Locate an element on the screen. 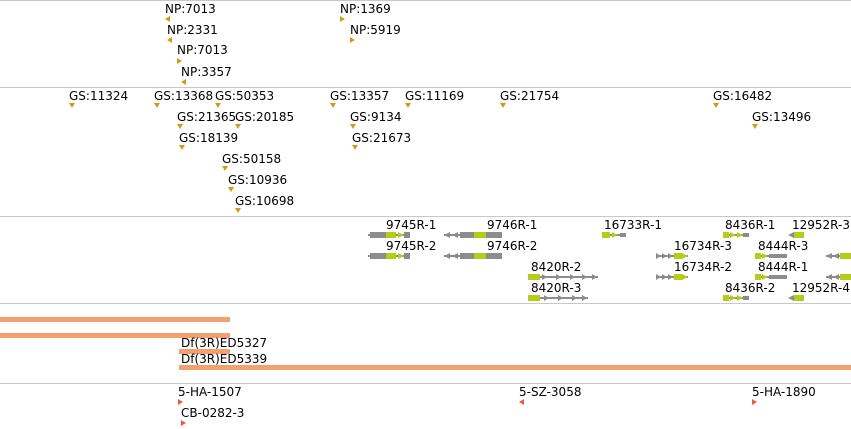  transcript-label: 9745R-1 is located at coordinates (411, 225).